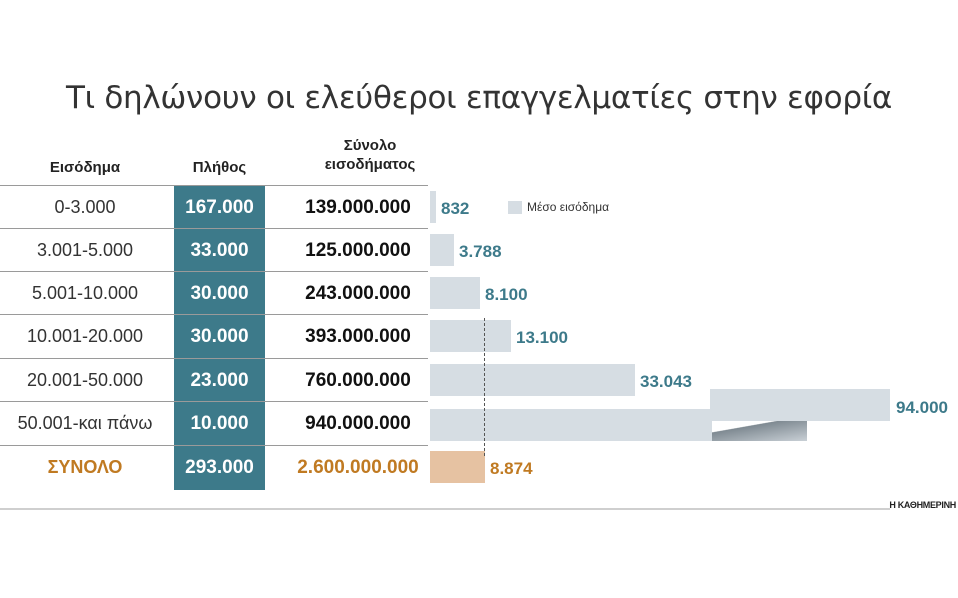 This screenshot has width=958, height=598. What do you see at coordinates (358, 336) in the screenshot?
I see `total-income-value: 393.000.000` at bounding box center [358, 336].